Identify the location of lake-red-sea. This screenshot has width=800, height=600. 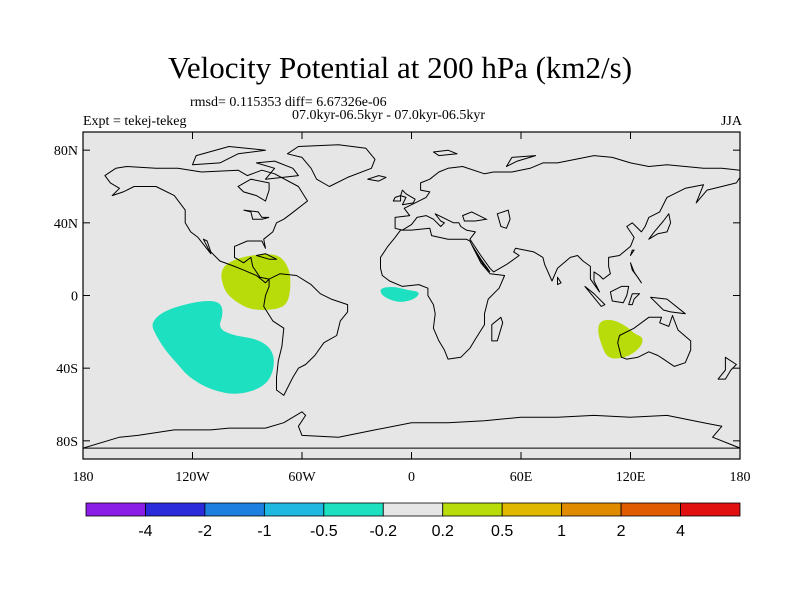
(481, 258).